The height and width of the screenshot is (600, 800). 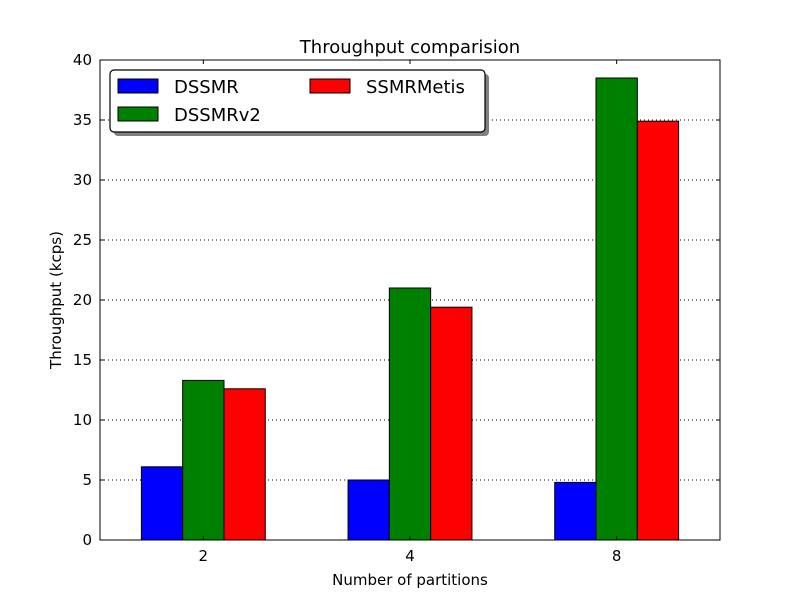 What do you see at coordinates (87, 540) in the screenshot?
I see `y-tick-label: 0` at bounding box center [87, 540].